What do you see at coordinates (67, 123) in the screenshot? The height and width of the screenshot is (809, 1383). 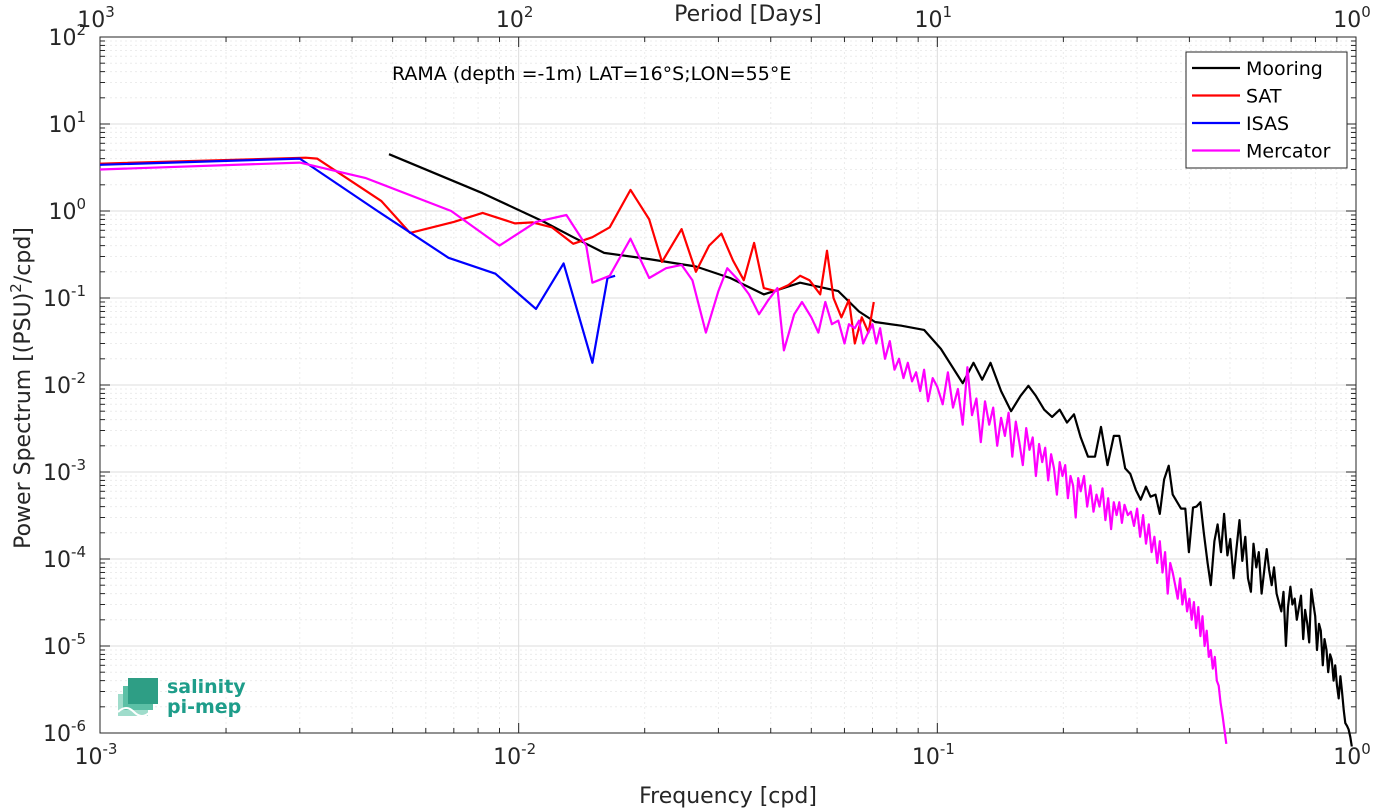 I see `y-tick-label: 10¹` at bounding box center [67, 123].